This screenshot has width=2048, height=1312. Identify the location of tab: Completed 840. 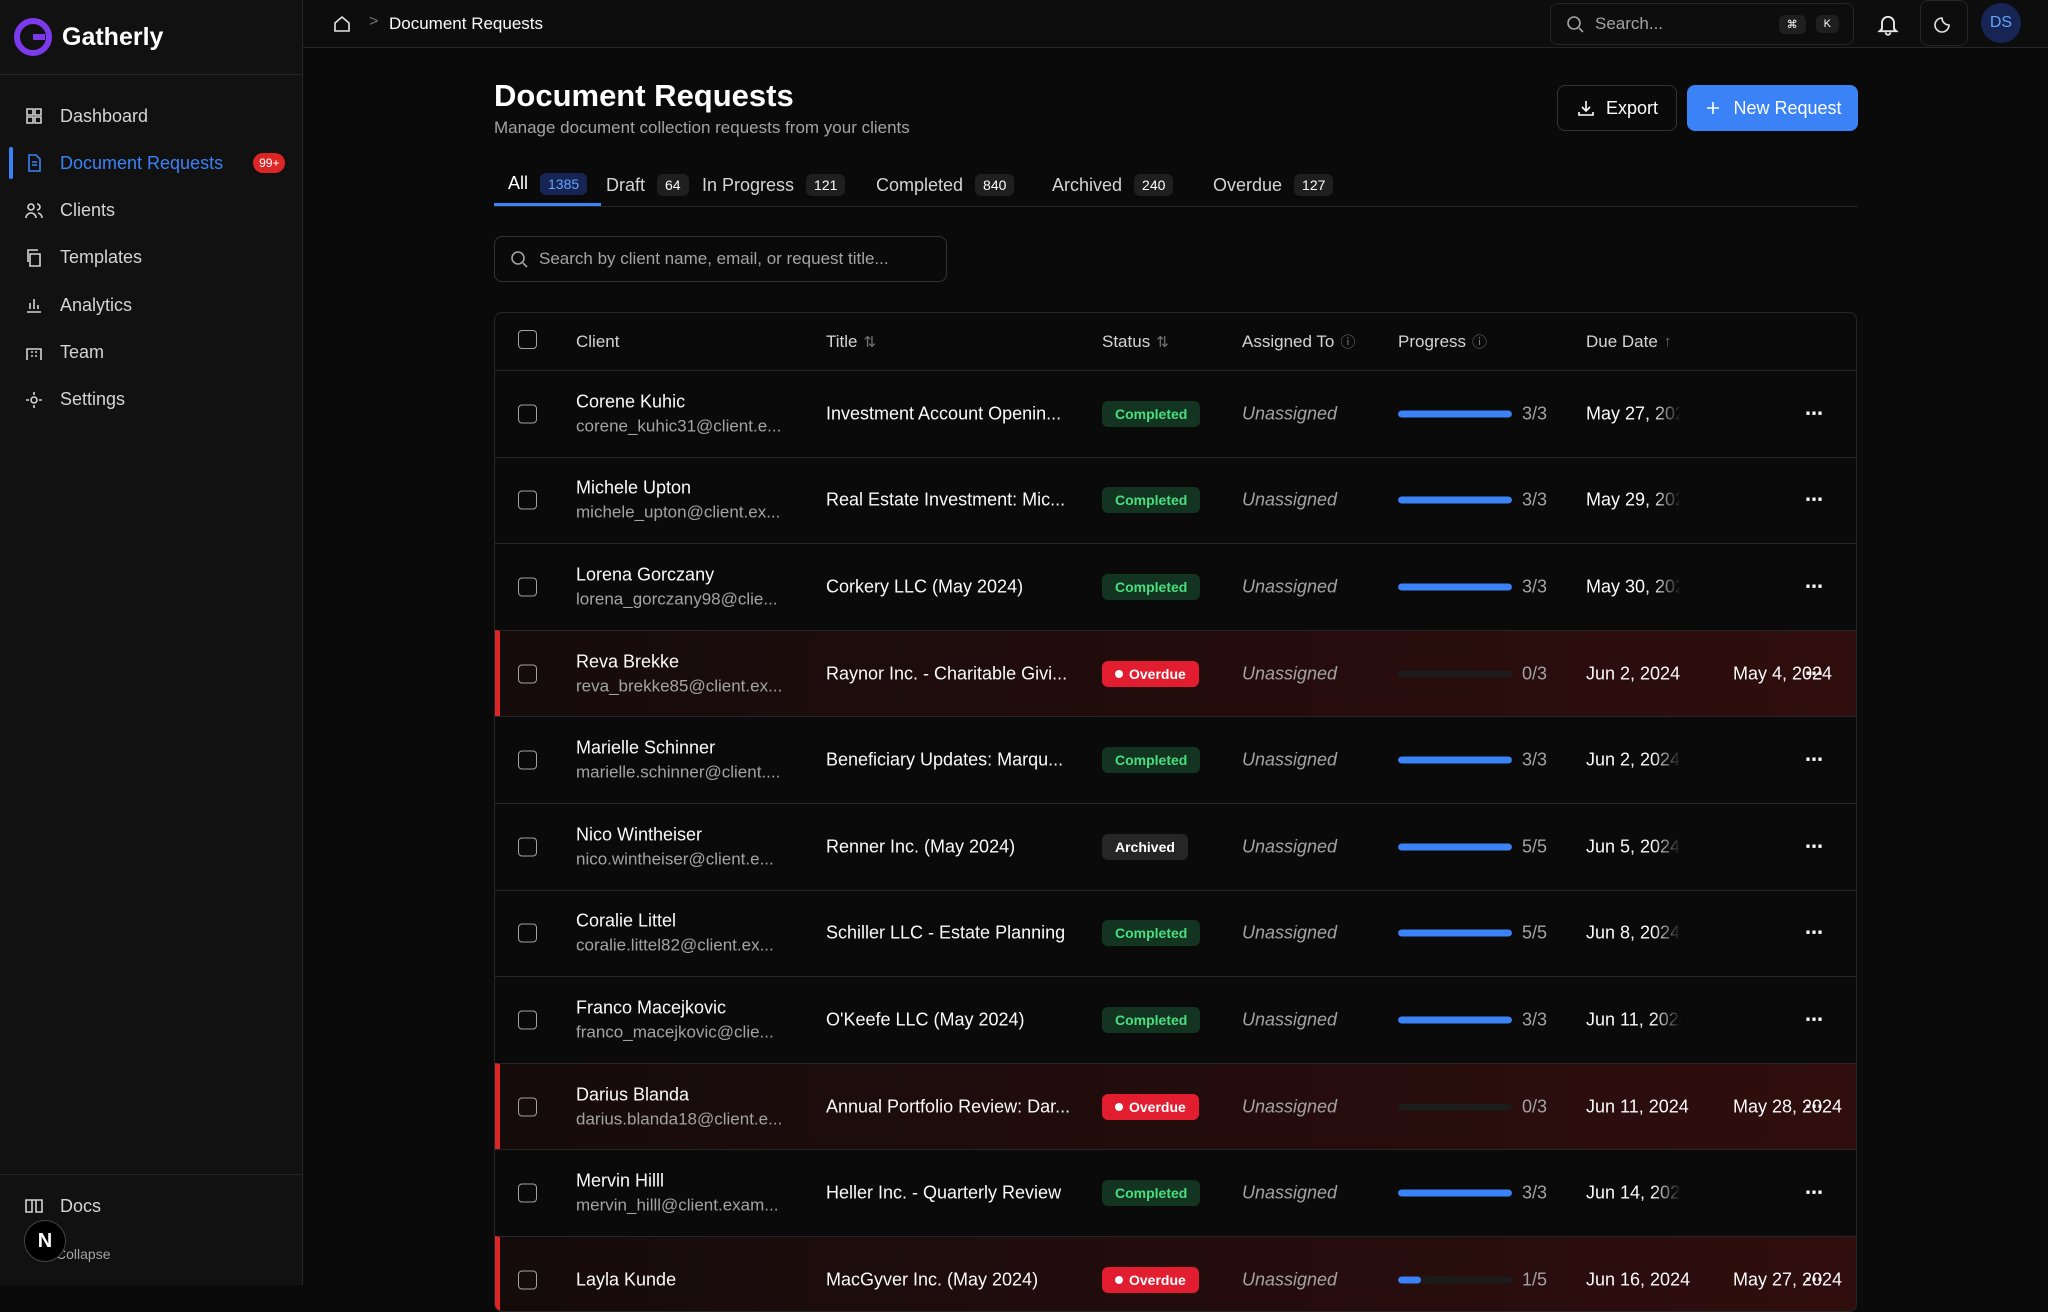
(945, 185).